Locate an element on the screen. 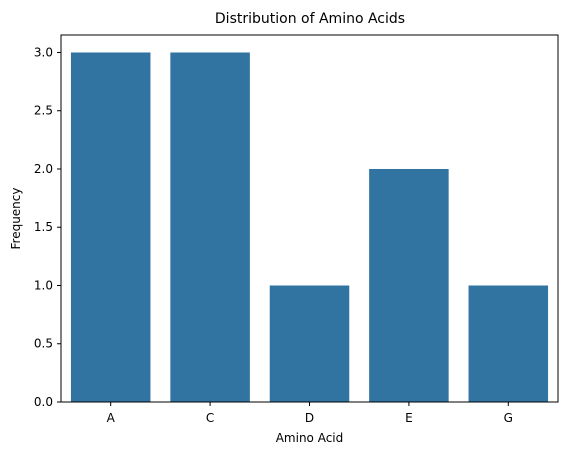 This screenshot has width=567, height=455. y-tick-label: 3.0 is located at coordinates (43, 52).